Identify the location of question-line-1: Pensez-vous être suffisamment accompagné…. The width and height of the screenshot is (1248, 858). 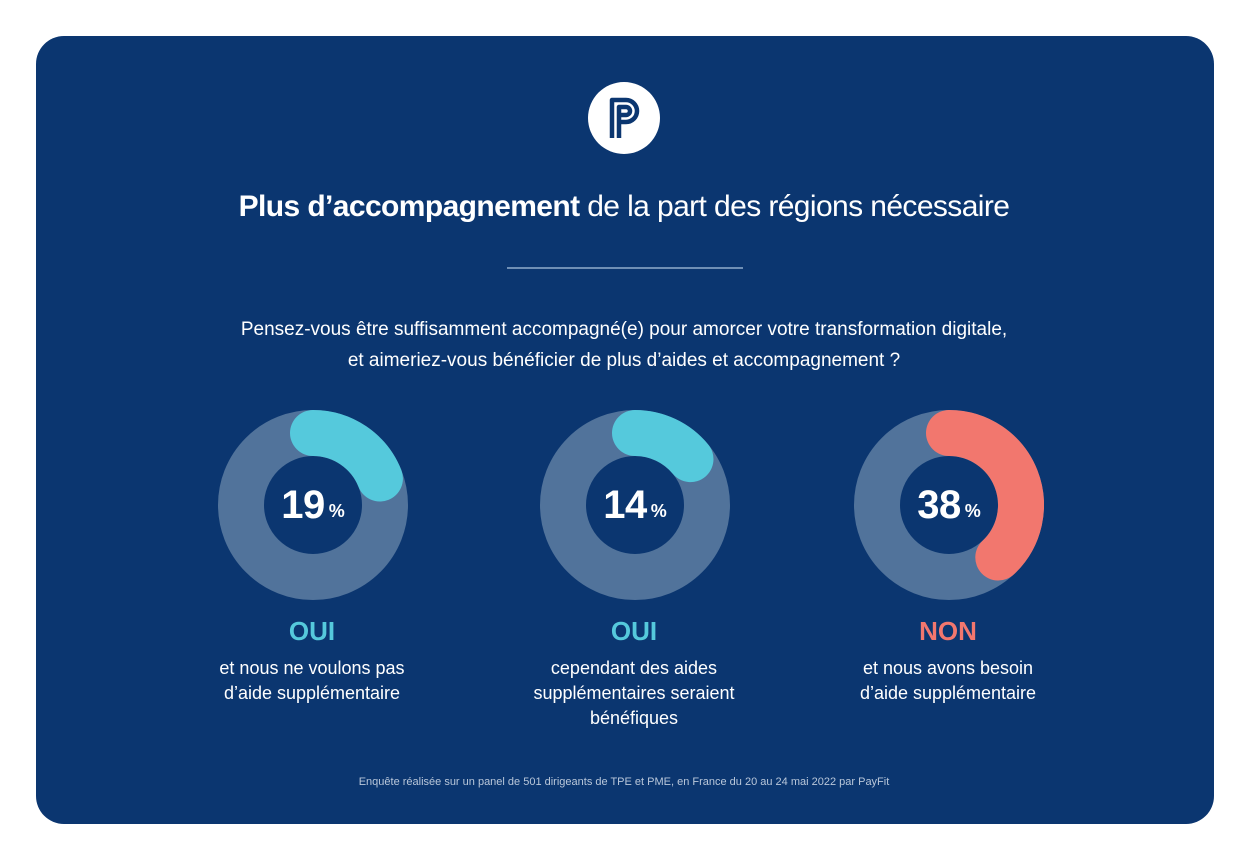
(624, 329).